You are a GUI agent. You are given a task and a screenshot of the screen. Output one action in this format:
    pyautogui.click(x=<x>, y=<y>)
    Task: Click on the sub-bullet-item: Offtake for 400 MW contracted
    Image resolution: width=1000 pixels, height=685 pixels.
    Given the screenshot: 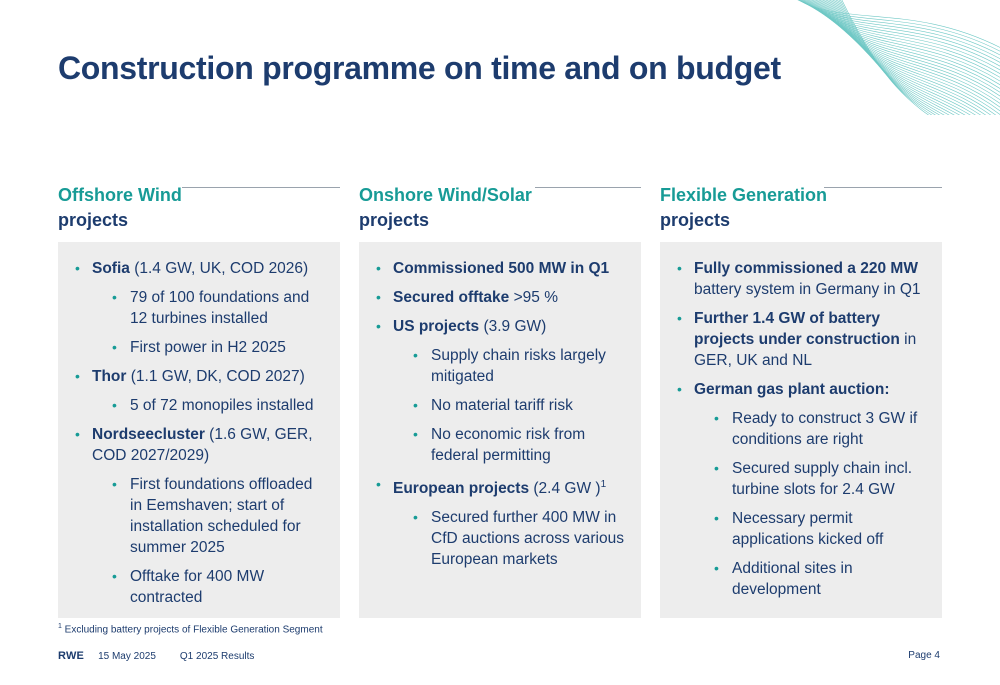 What is the action you would take?
    pyautogui.click(x=199, y=587)
    